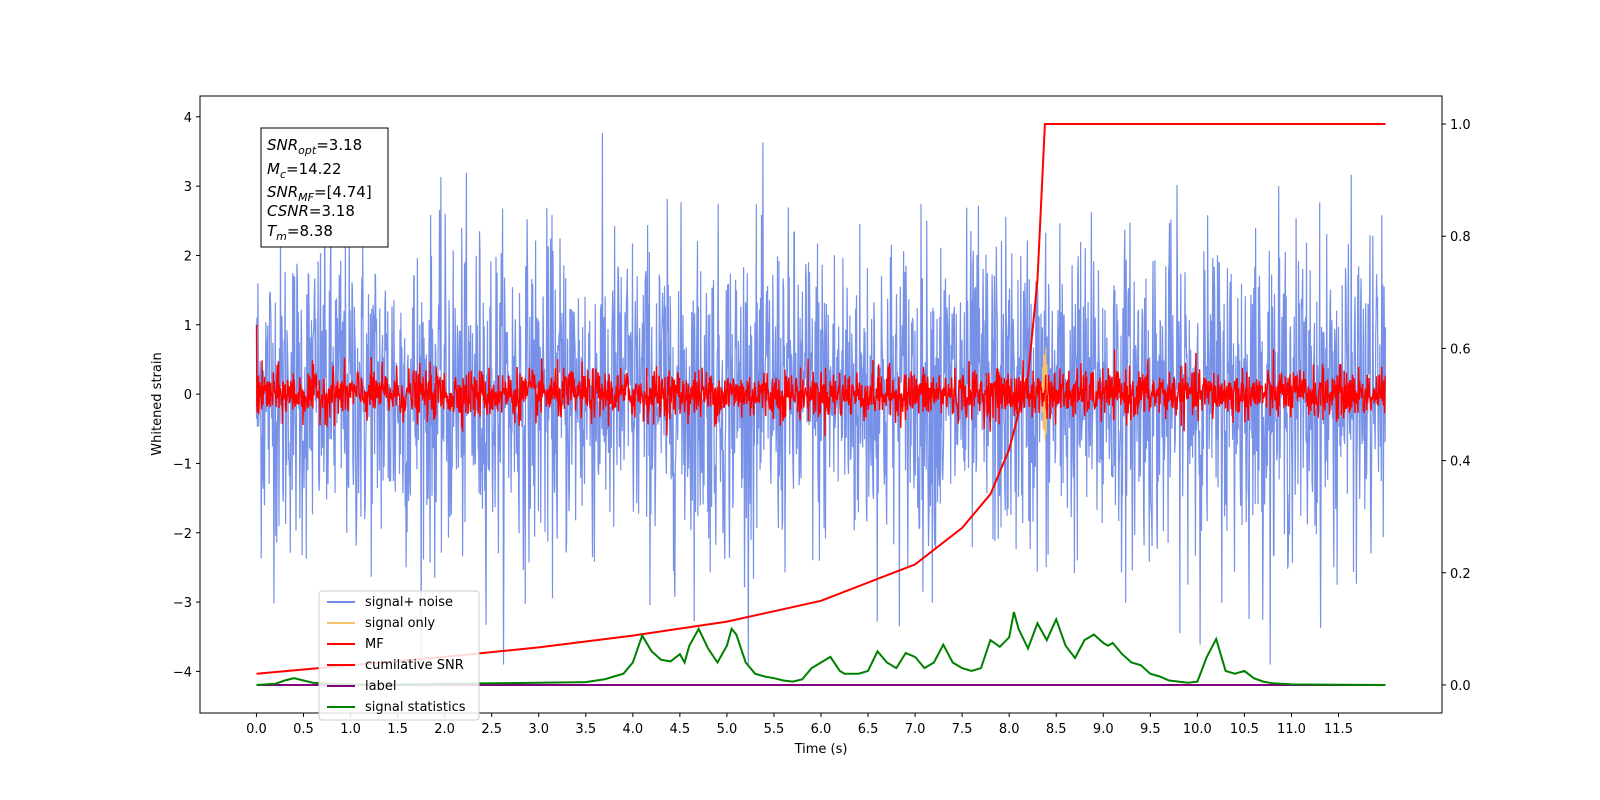 The image size is (1600, 800). Describe the element at coordinates (311, 211) in the screenshot. I see `annotation-csnr: CSNR=3.18` at that location.